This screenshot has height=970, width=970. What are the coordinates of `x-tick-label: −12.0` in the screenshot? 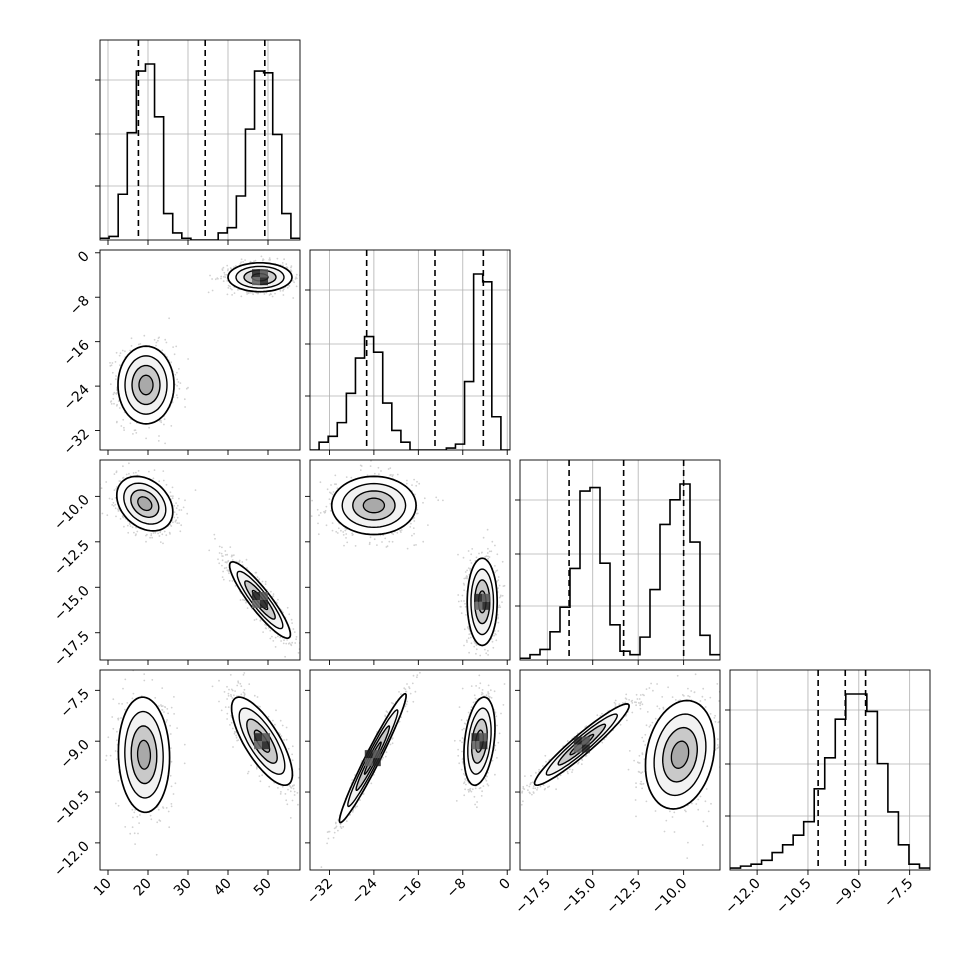 It's located at (743, 897).